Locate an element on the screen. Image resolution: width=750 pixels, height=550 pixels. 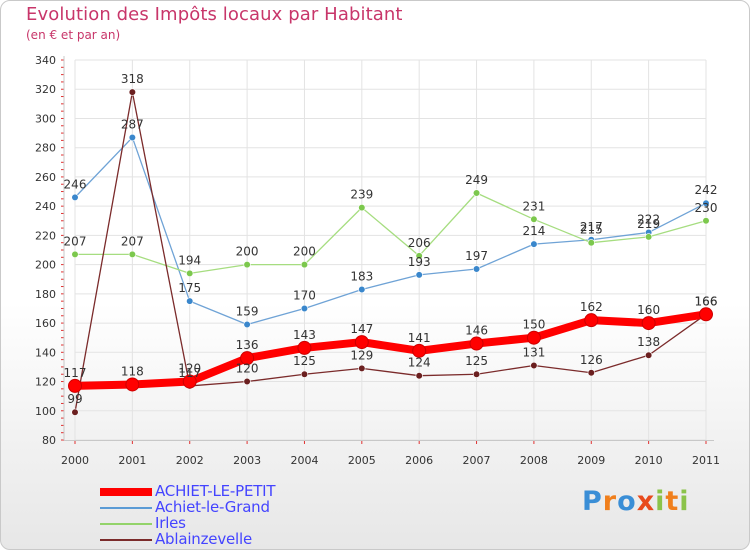
data-label: 230 is located at coordinates (706, 208).